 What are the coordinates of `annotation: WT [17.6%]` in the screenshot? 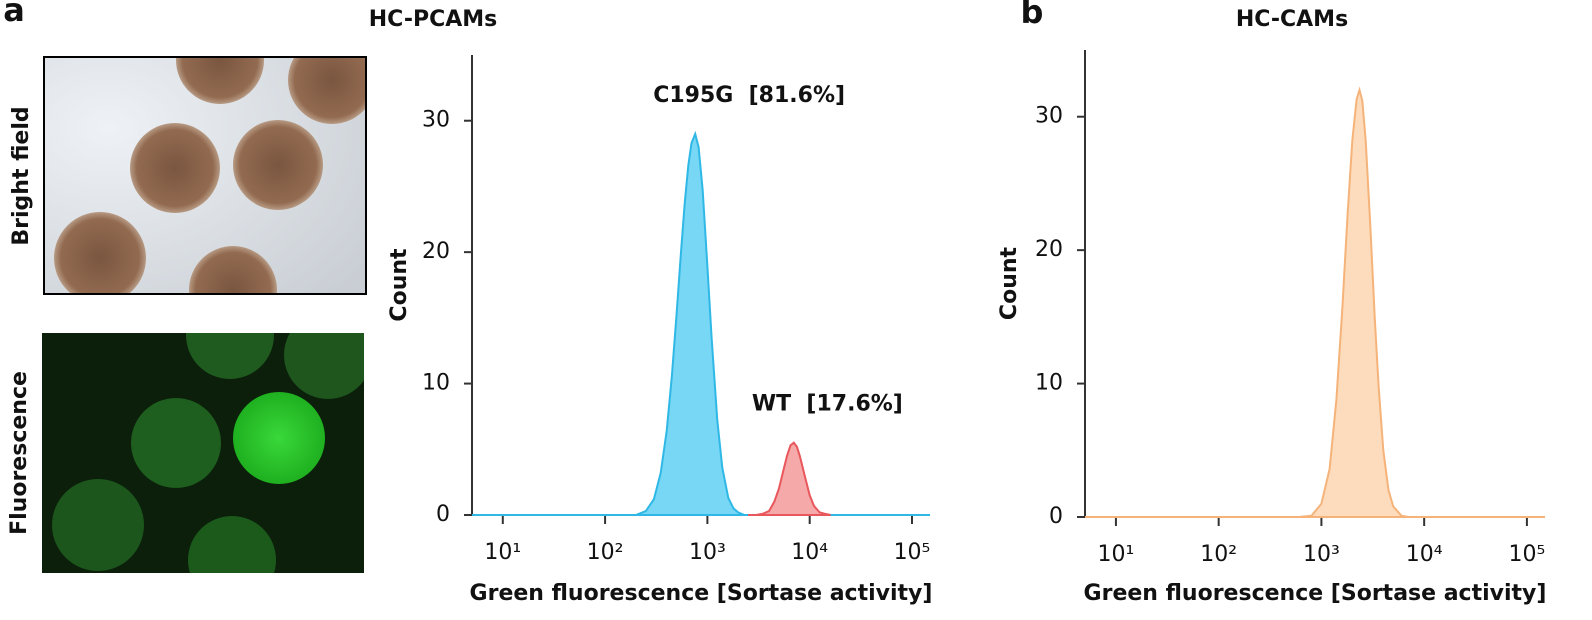 It's located at (827, 404).